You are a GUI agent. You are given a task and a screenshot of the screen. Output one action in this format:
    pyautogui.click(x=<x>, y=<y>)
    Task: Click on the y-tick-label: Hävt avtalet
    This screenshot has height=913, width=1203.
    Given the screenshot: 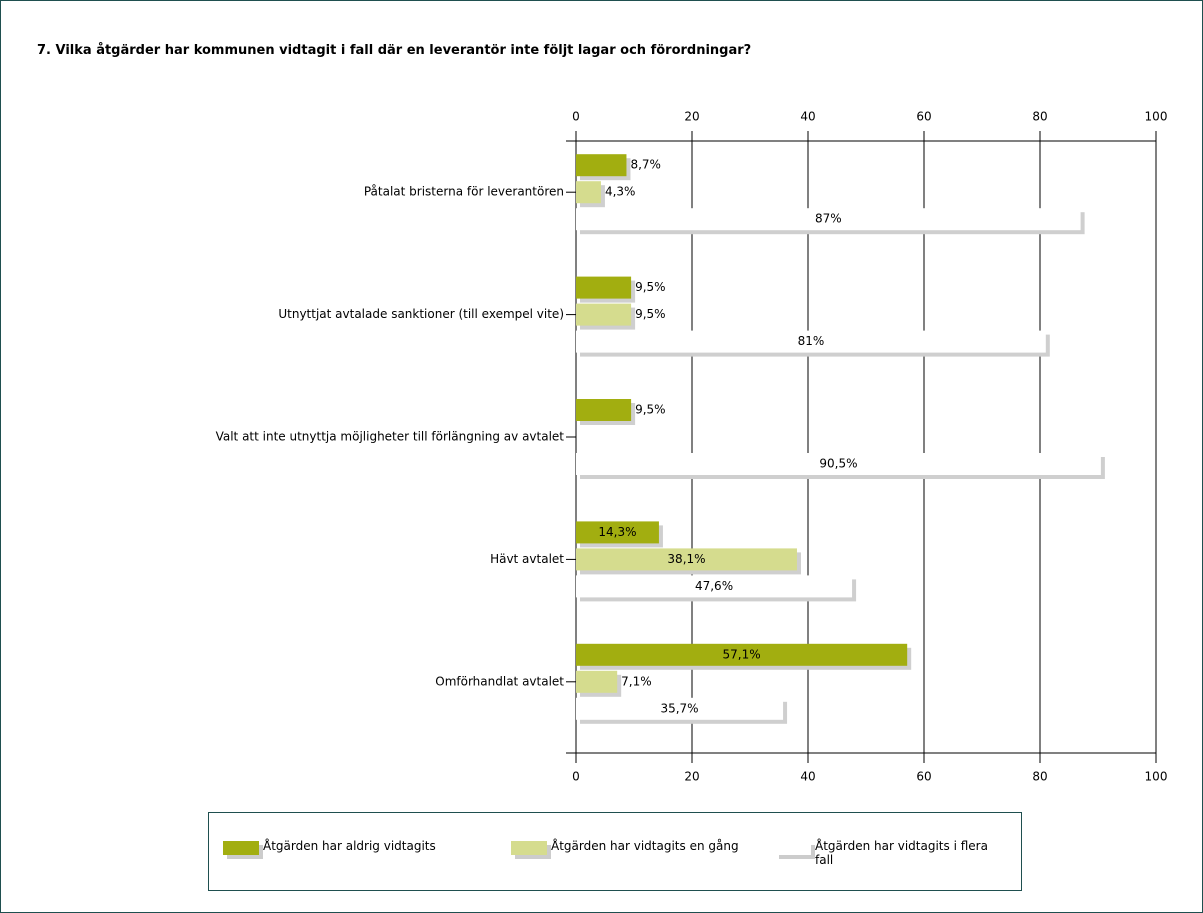 What is the action you would take?
    pyautogui.click(x=527, y=559)
    